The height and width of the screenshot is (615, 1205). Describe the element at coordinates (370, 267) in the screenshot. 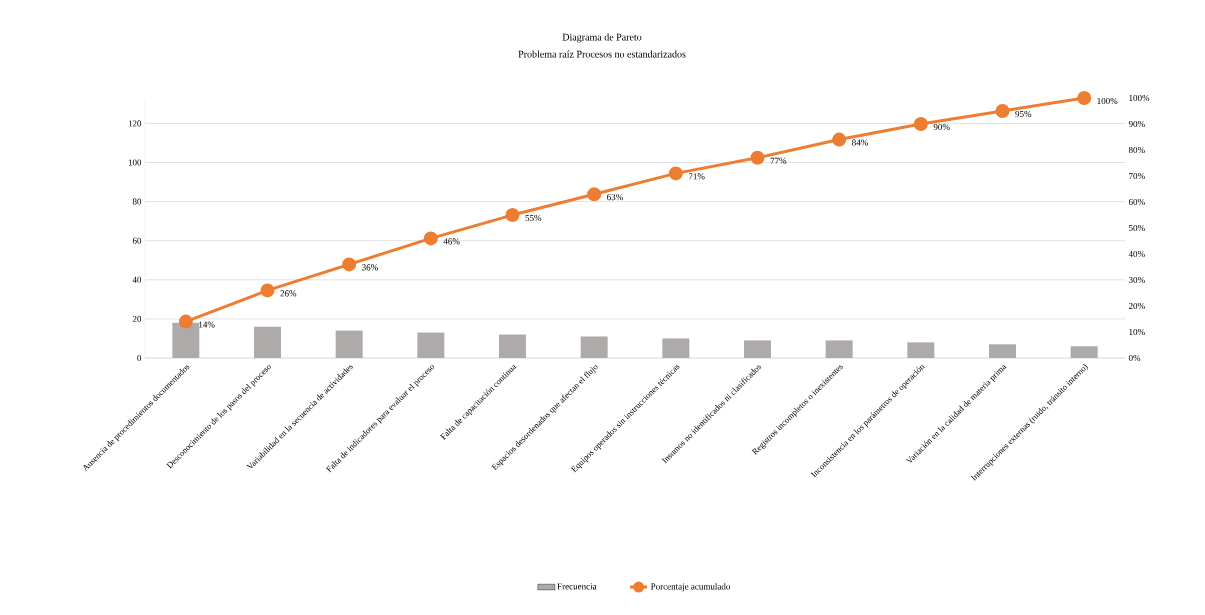

I see `data-label: 36%` at that location.